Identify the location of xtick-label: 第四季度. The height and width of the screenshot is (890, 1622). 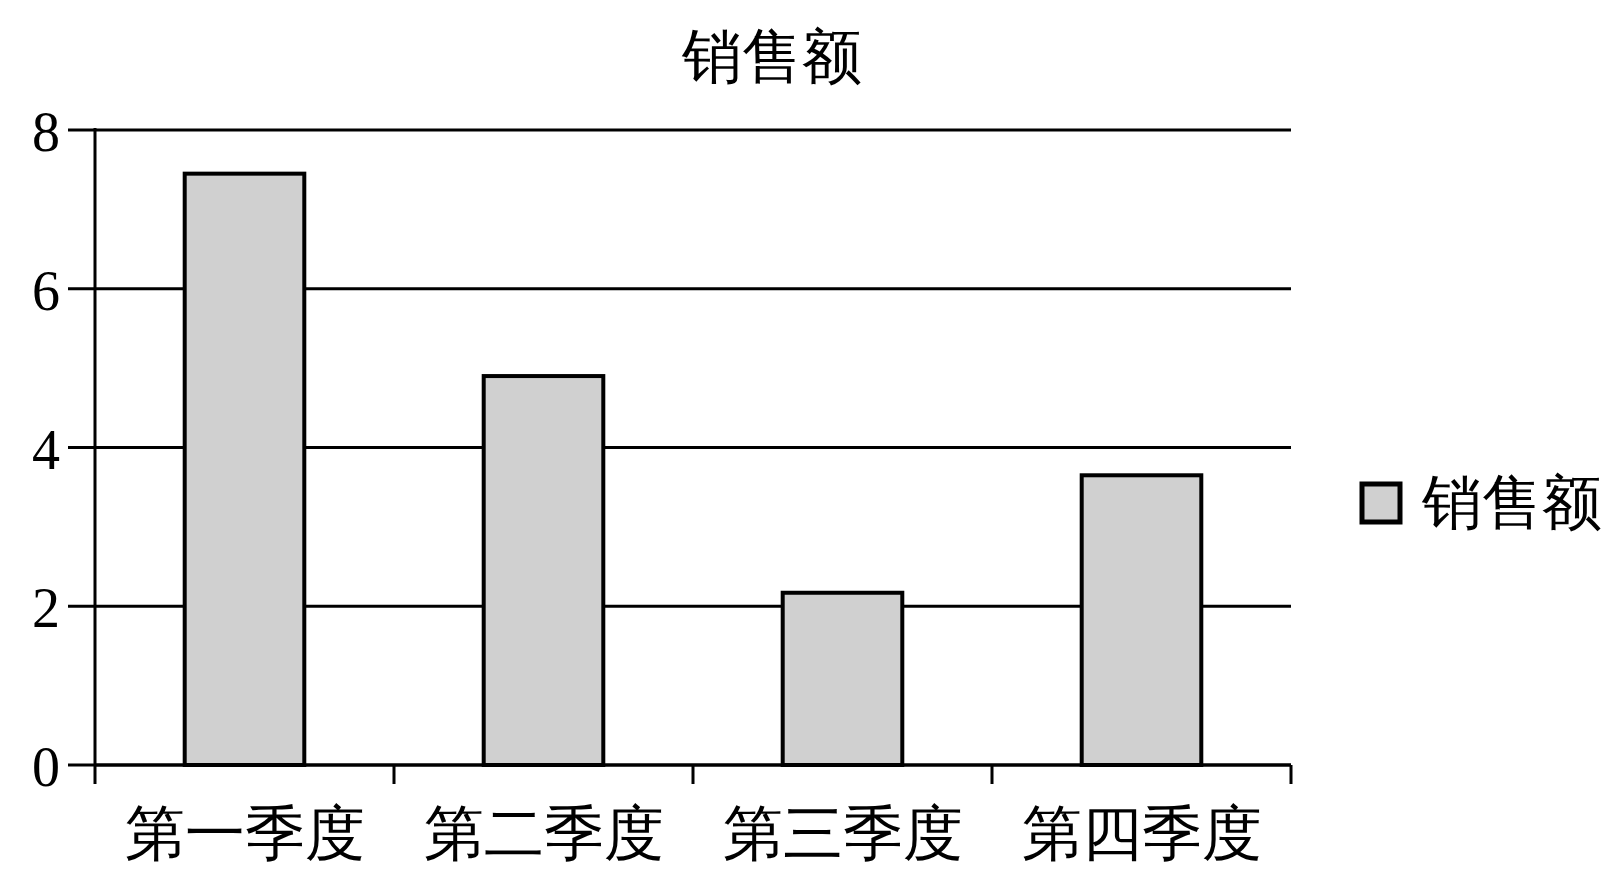
(1141, 834).